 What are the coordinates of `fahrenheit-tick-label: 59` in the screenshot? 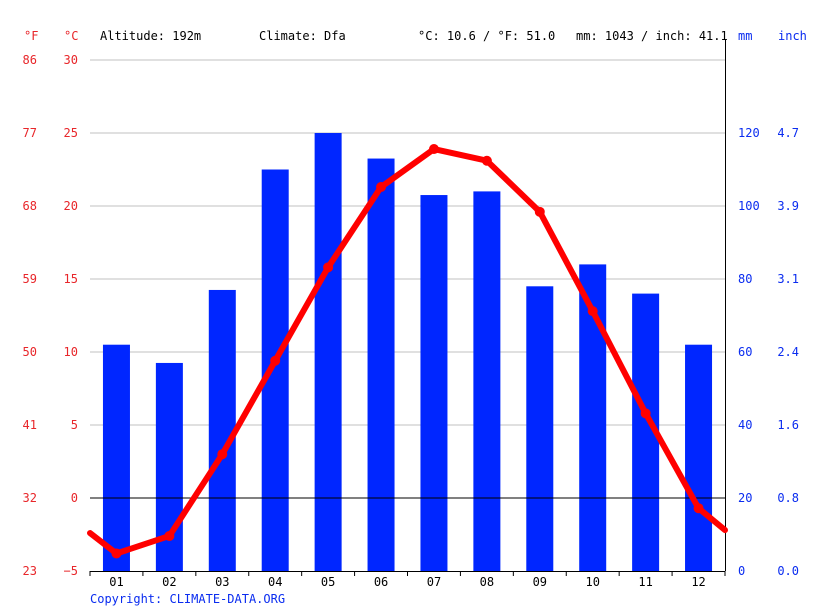 It's located at (30, 279).